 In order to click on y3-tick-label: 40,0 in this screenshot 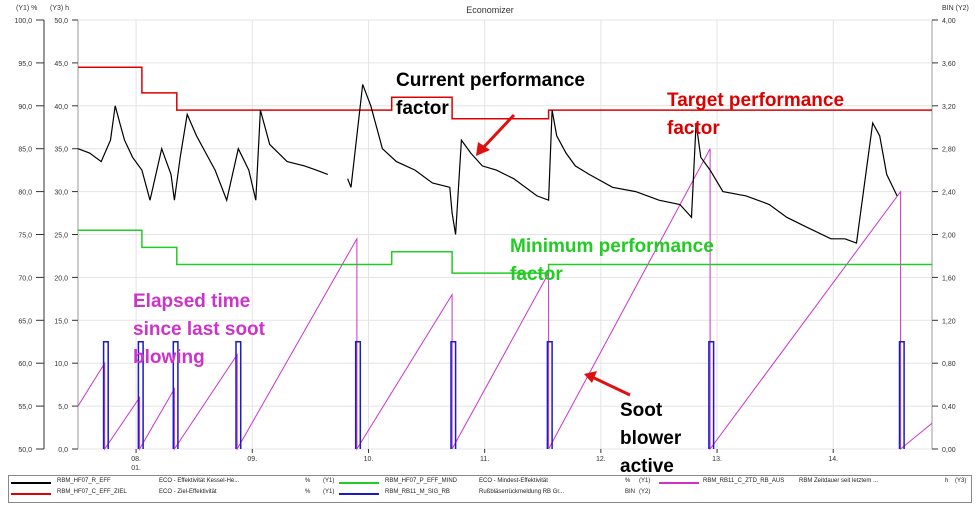, I will do `click(61, 107)`.